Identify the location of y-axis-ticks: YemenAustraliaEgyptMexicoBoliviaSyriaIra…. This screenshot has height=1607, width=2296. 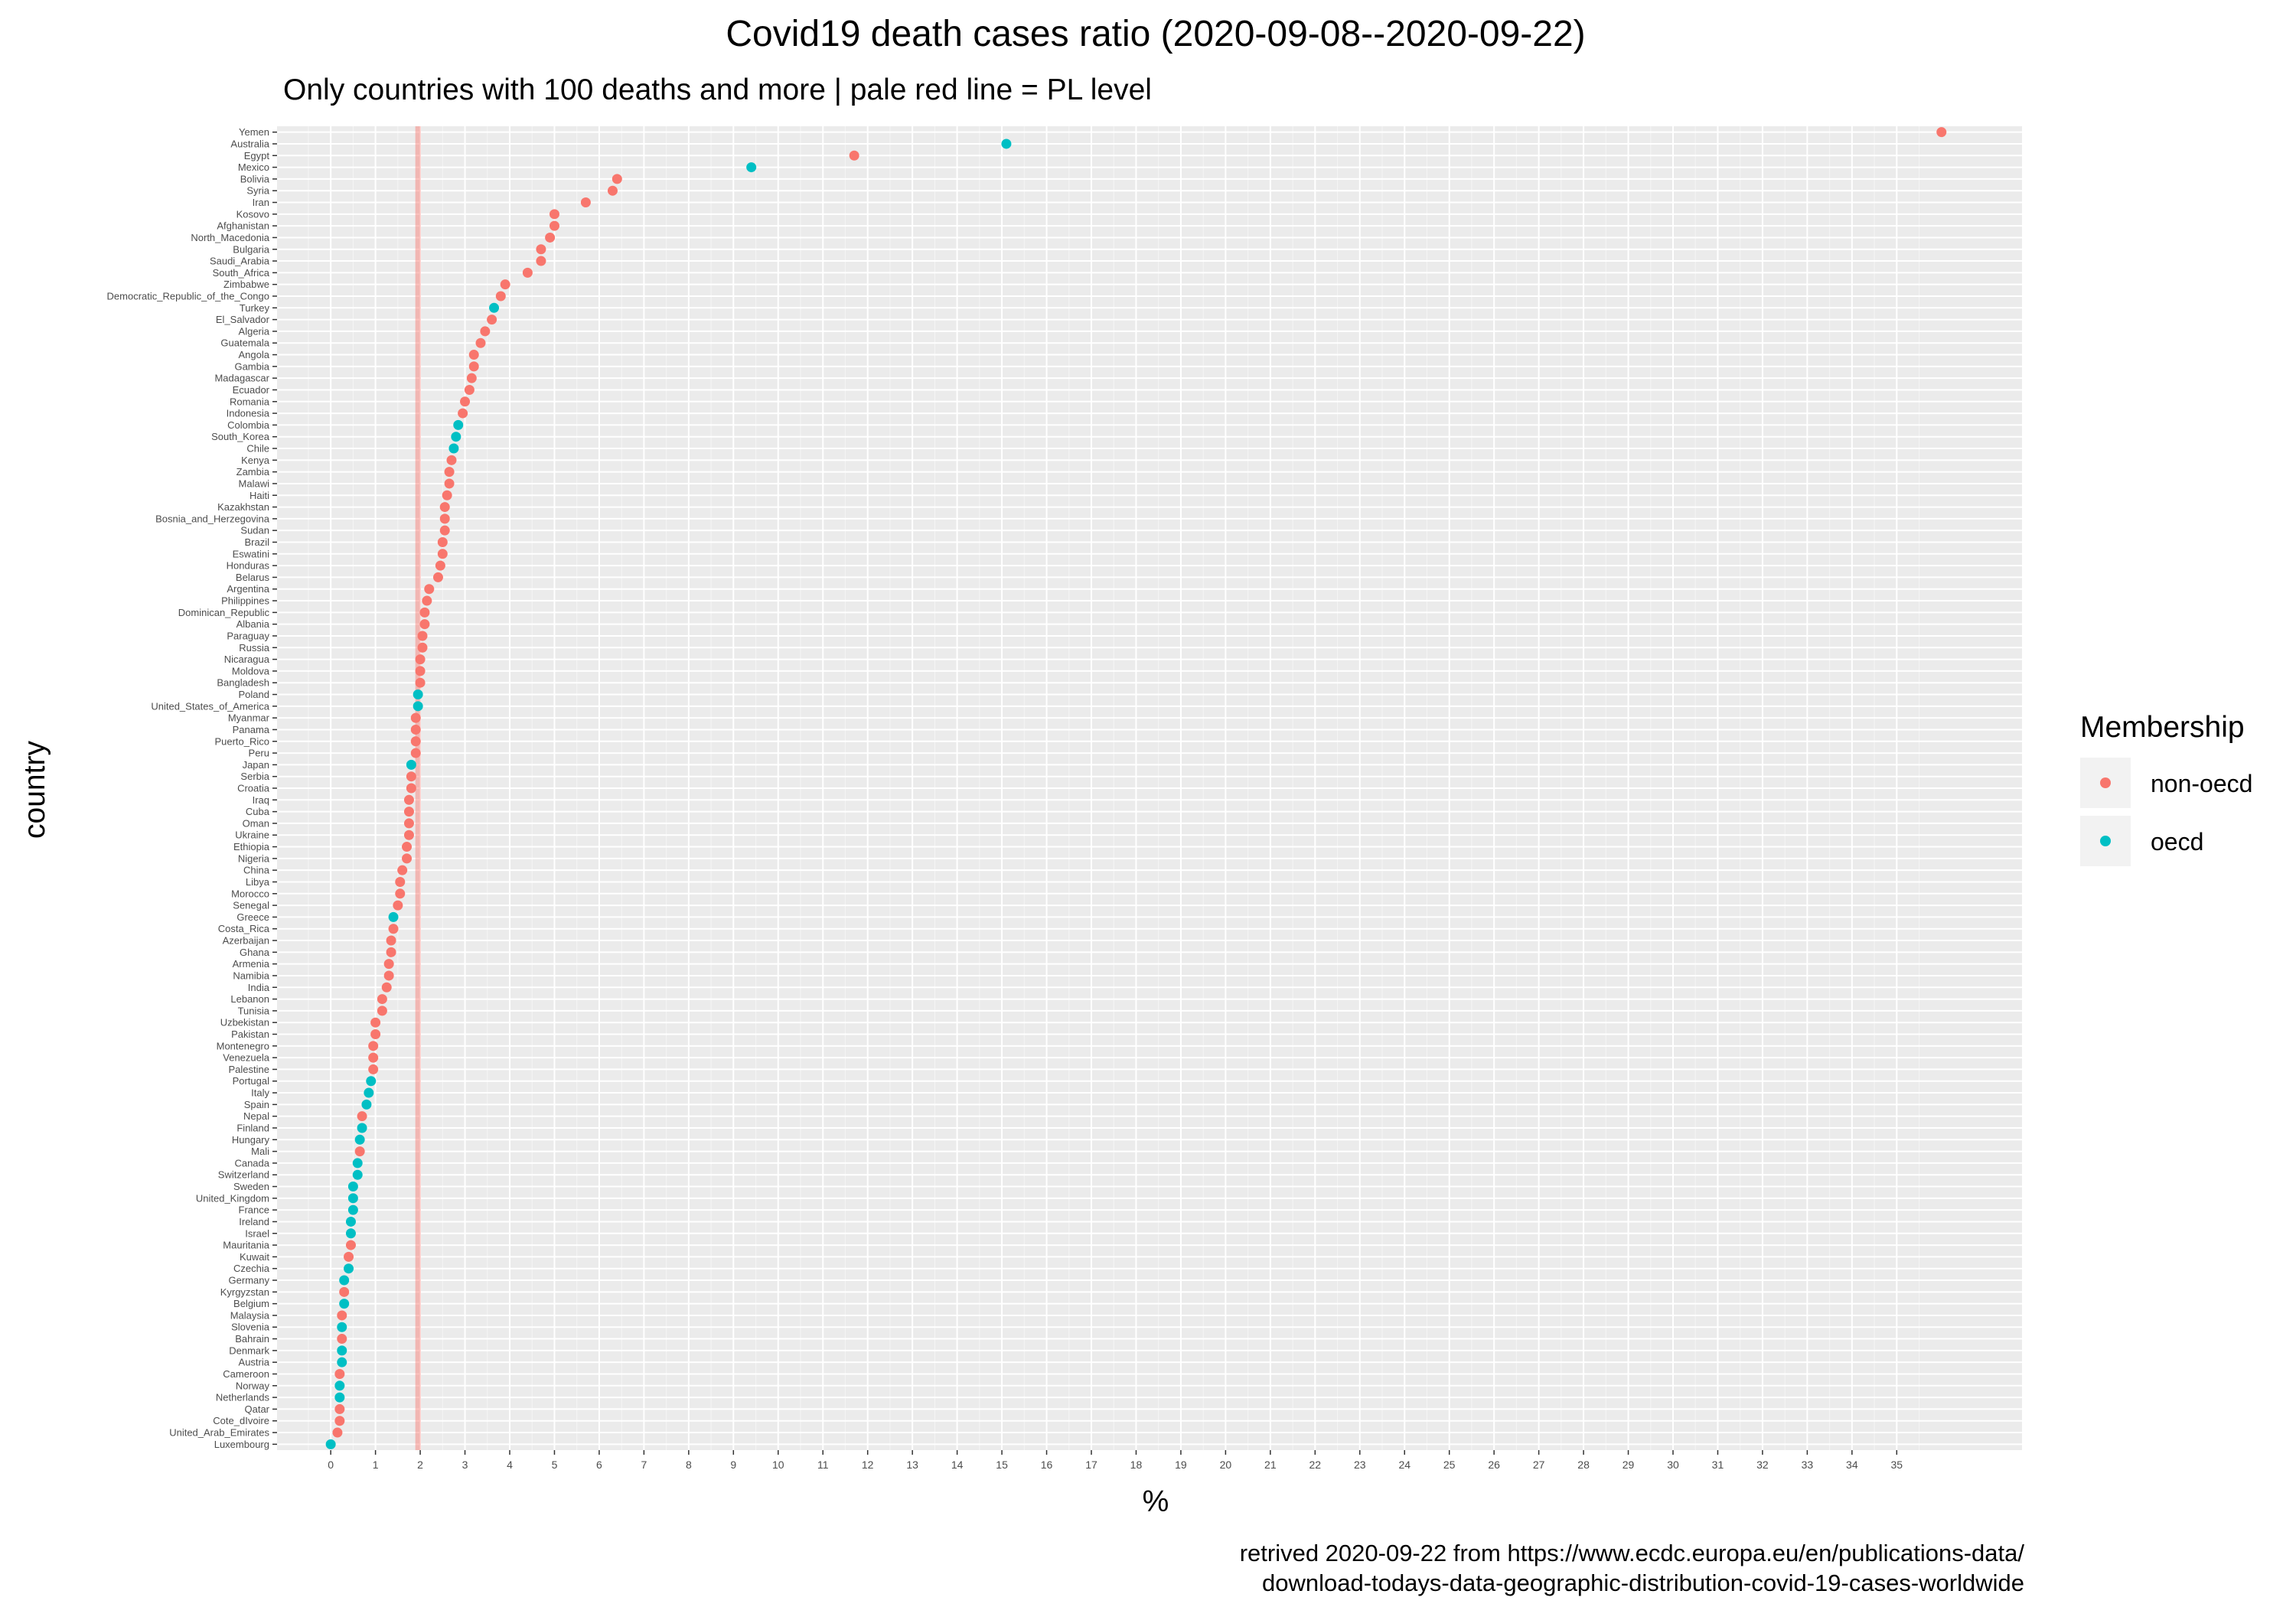
(192, 788).